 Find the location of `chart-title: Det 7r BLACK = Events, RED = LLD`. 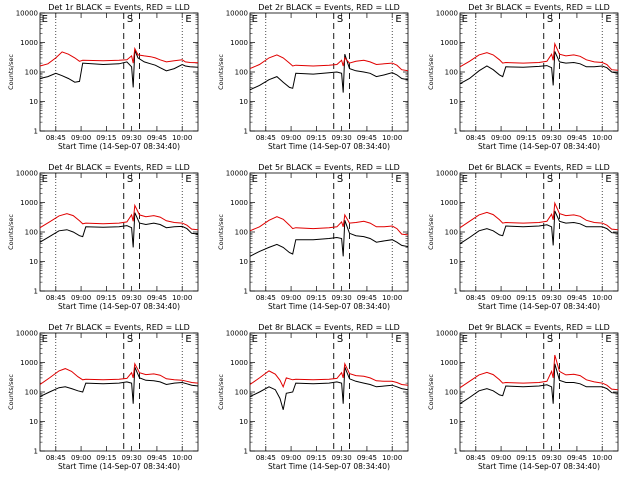

chart-title: Det 7r BLACK = Events, RED = LLD is located at coordinates (119, 327).